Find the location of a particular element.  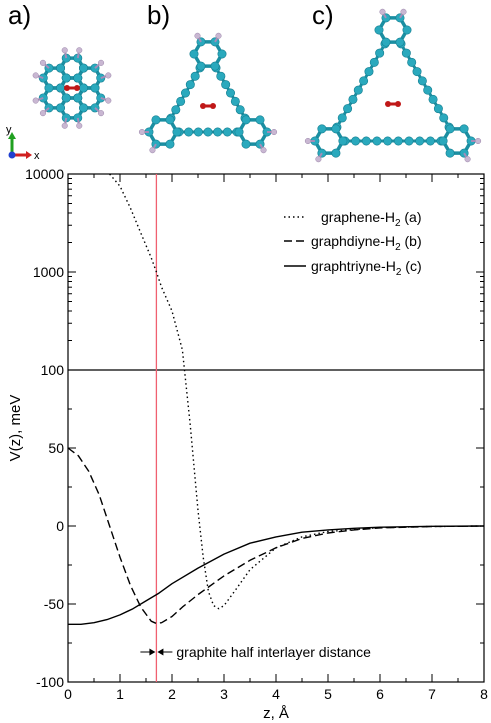

x-axis-title: z, Å is located at coordinates (276, 713).